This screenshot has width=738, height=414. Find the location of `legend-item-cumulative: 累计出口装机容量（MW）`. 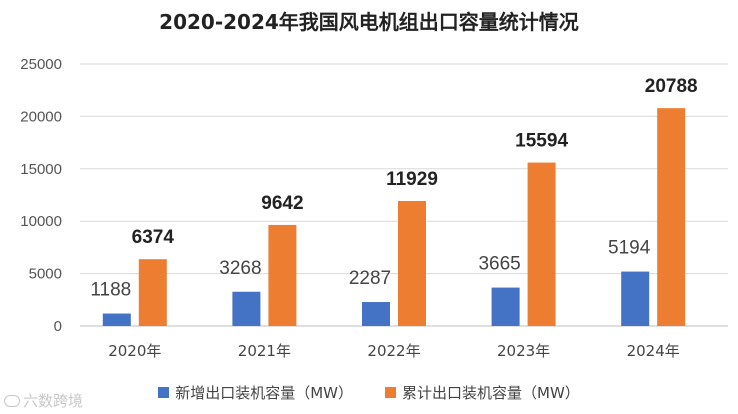

legend-item-cumulative: 累计出口装机容量（MW） is located at coordinates (482, 392).